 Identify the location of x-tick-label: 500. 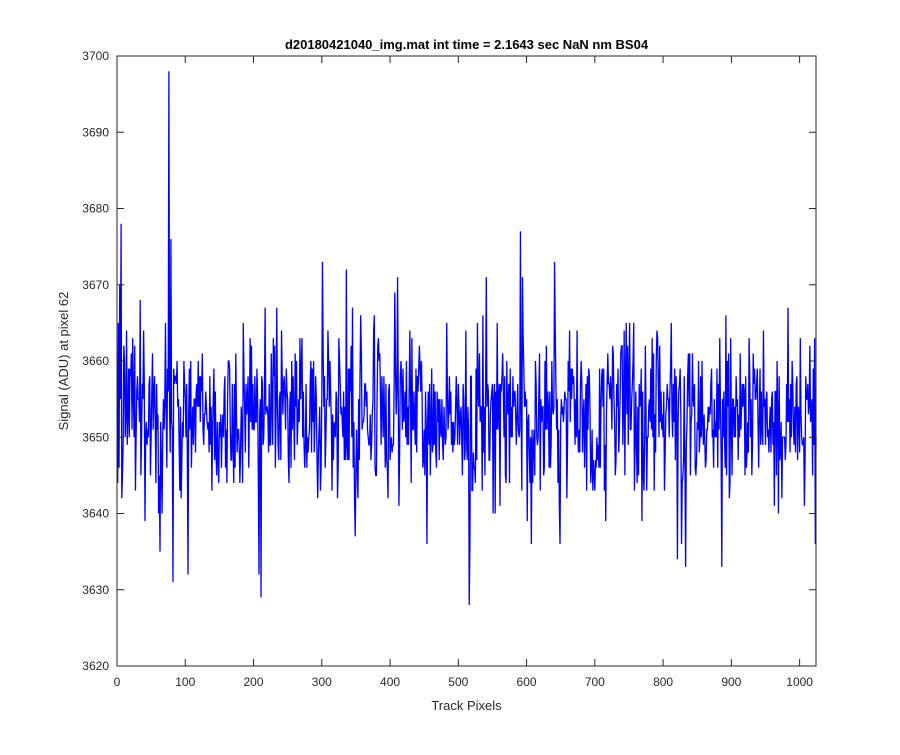
(458, 682).